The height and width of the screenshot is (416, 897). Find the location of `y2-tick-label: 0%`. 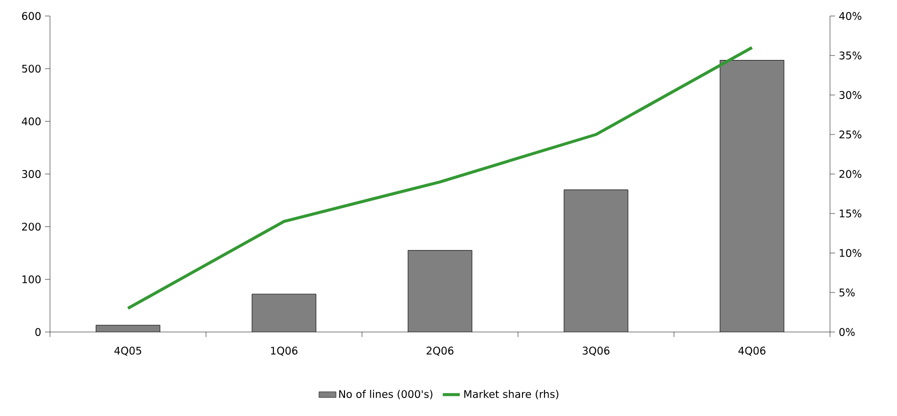

y2-tick-label: 0% is located at coordinates (847, 332).